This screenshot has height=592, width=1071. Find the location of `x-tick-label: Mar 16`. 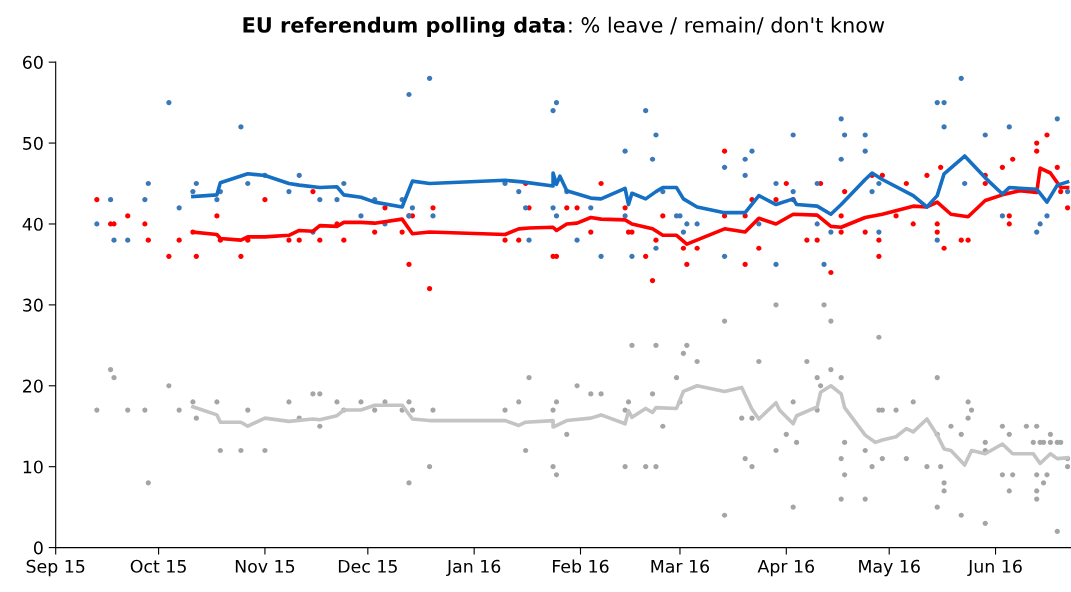

x-tick-label: Mar 16 is located at coordinates (680, 566).